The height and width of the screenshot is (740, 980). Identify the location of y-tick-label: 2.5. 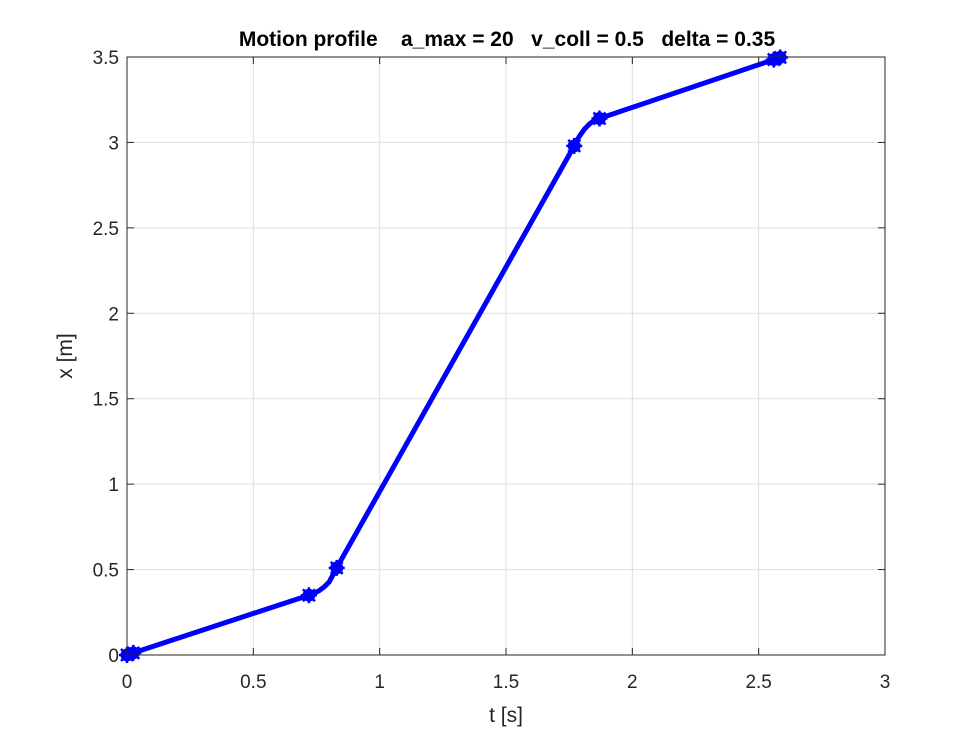
(106, 229).